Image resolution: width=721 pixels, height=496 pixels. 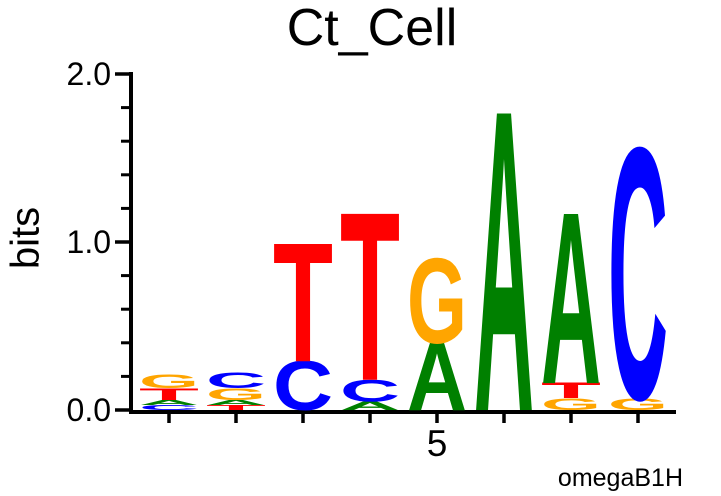 What do you see at coordinates (303, 386) in the screenshot?
I see `logo-letter-C-pos3: C` at bounding box center [303, 386].